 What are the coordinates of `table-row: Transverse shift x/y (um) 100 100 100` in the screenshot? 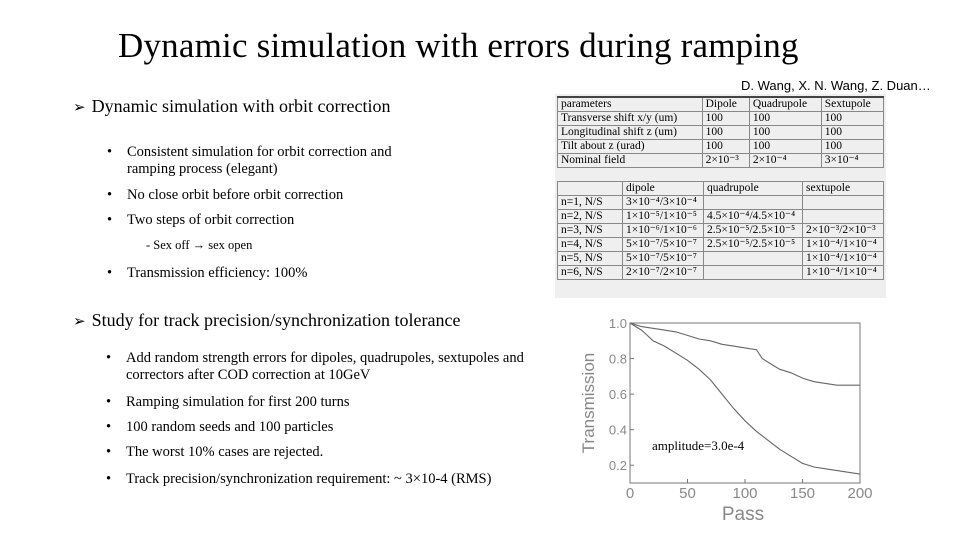 It's located at (721, 118).